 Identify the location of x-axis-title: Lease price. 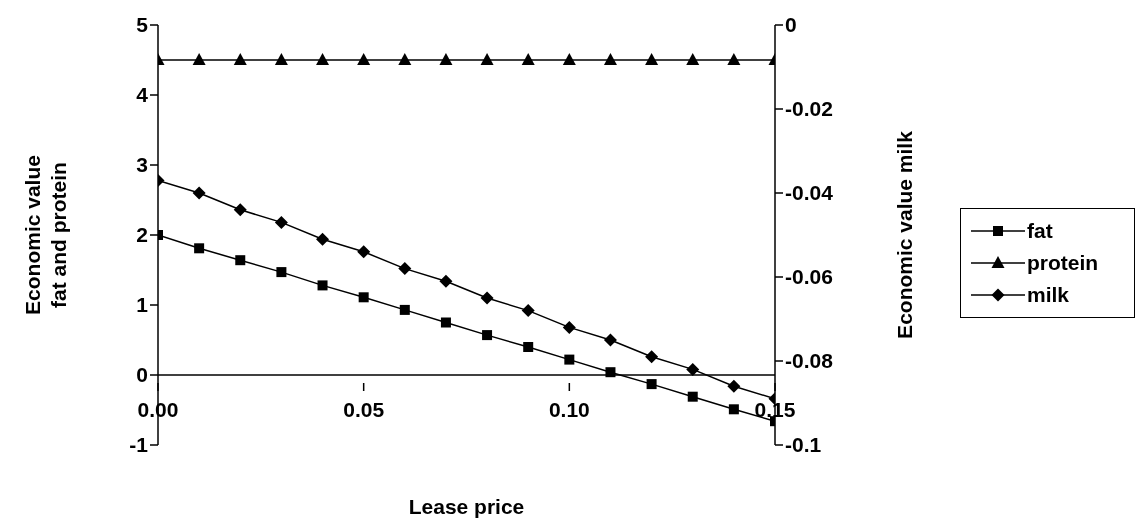
(466, 506).